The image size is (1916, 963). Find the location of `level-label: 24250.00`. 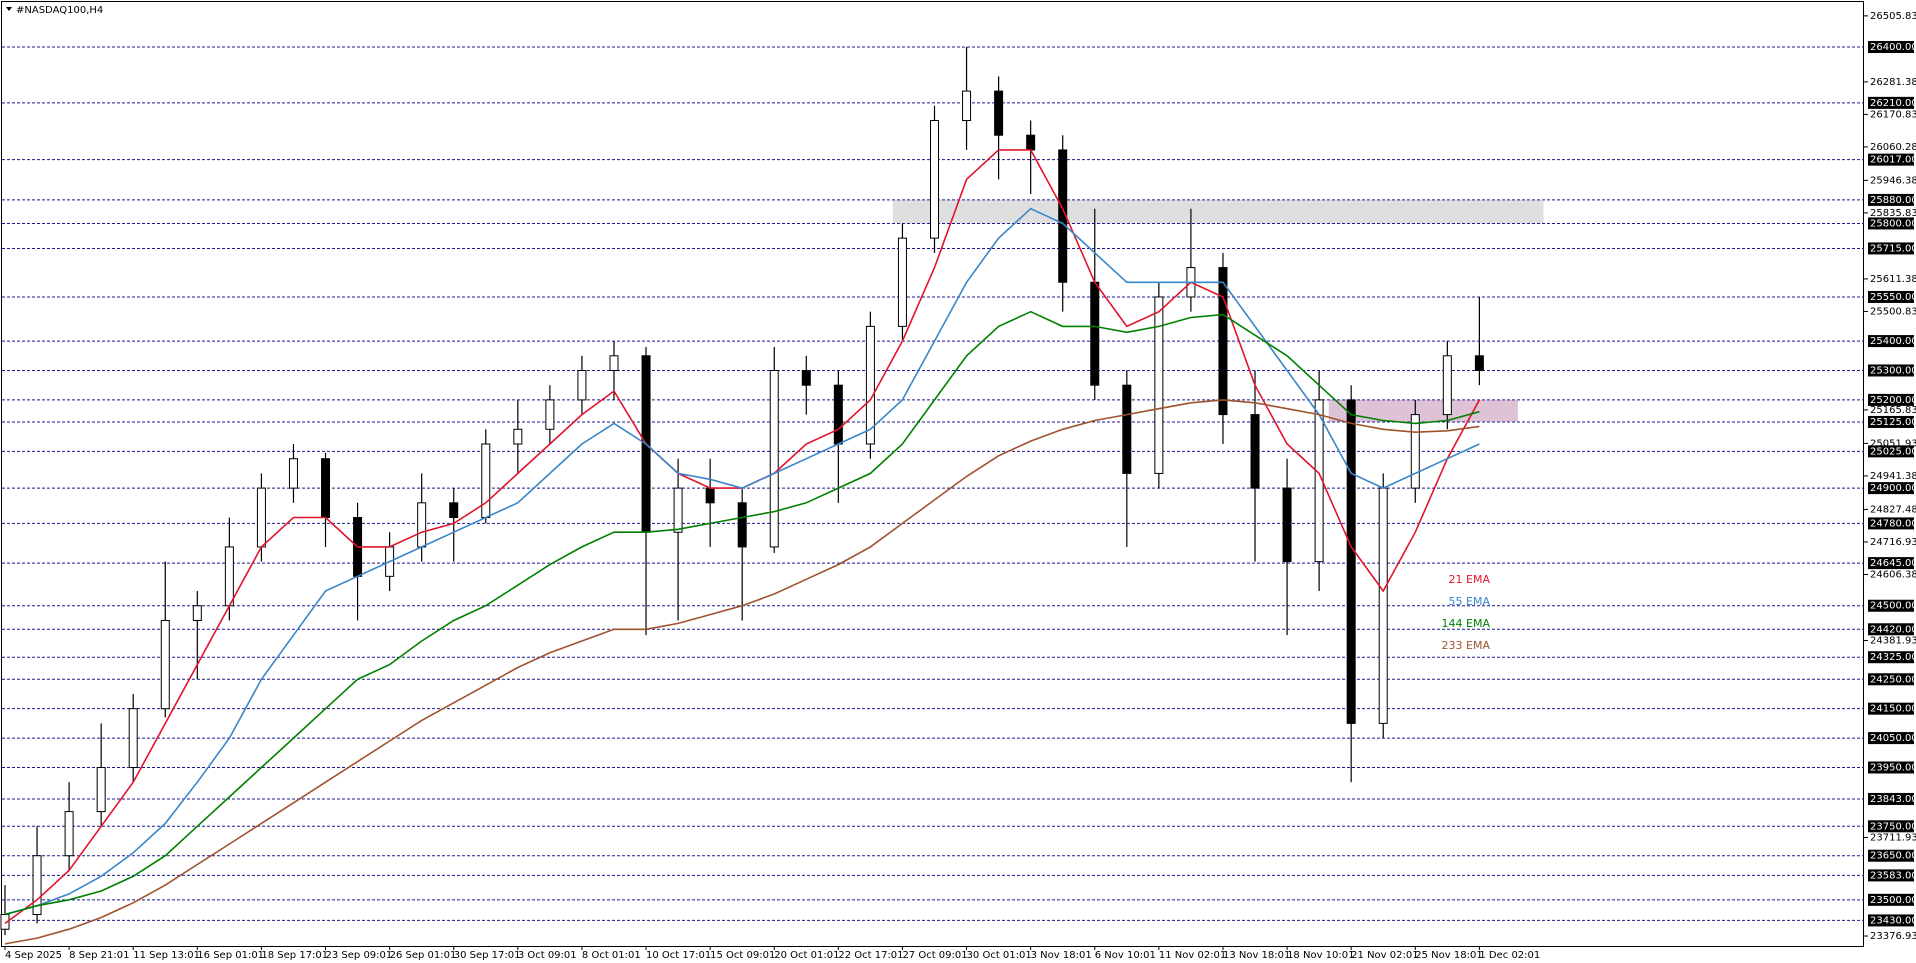

level-label: 24250.00 is located at coordinates (1893, 679).